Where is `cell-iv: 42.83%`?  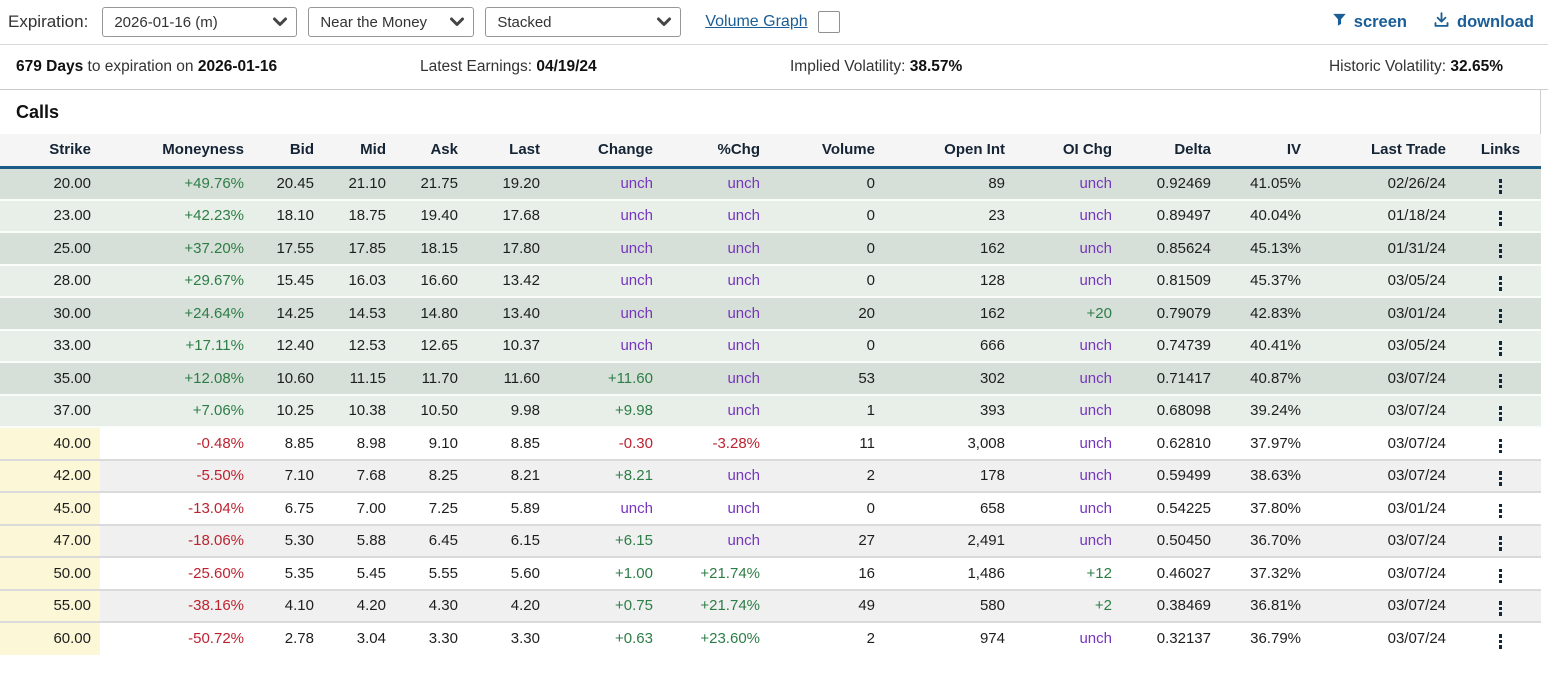 cell-iv: 42.83% is located at coordinates (1270, 313).